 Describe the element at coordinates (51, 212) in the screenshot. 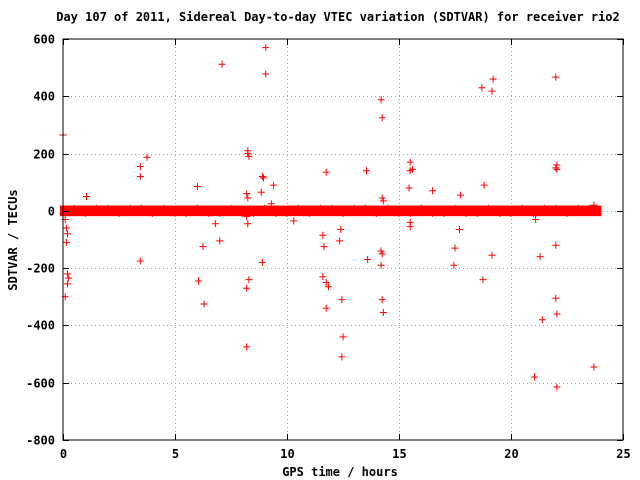

I see `y-tick-label: 0` at that location.